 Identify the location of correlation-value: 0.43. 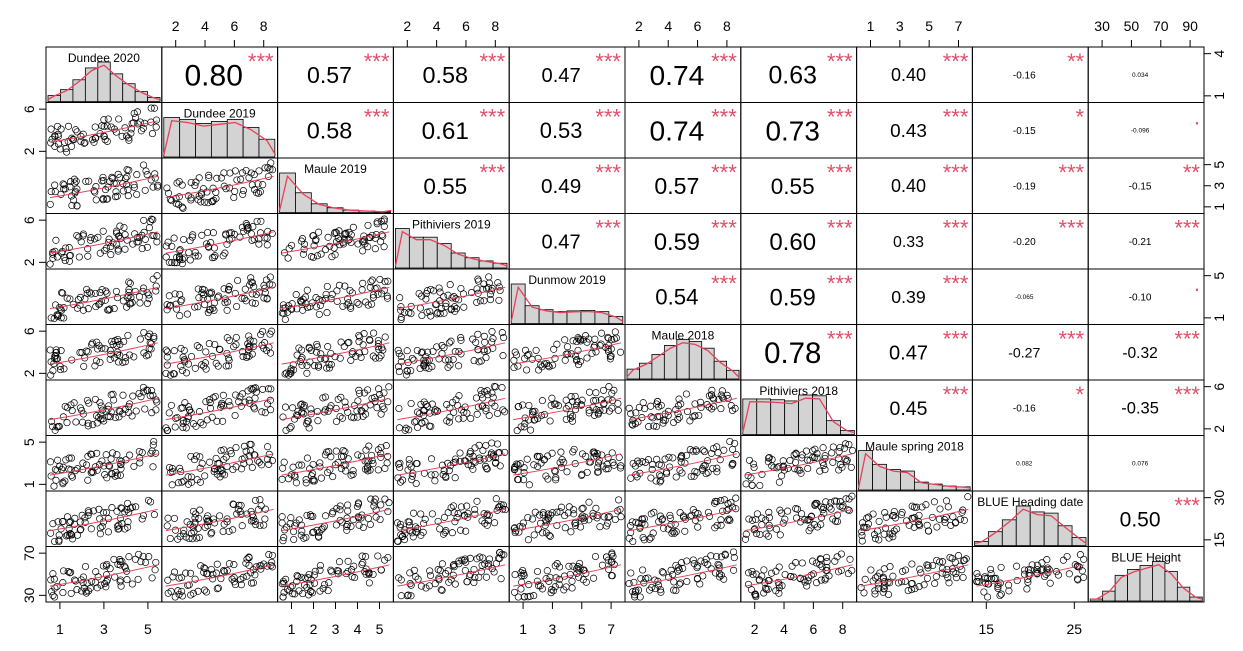
(908, 131).